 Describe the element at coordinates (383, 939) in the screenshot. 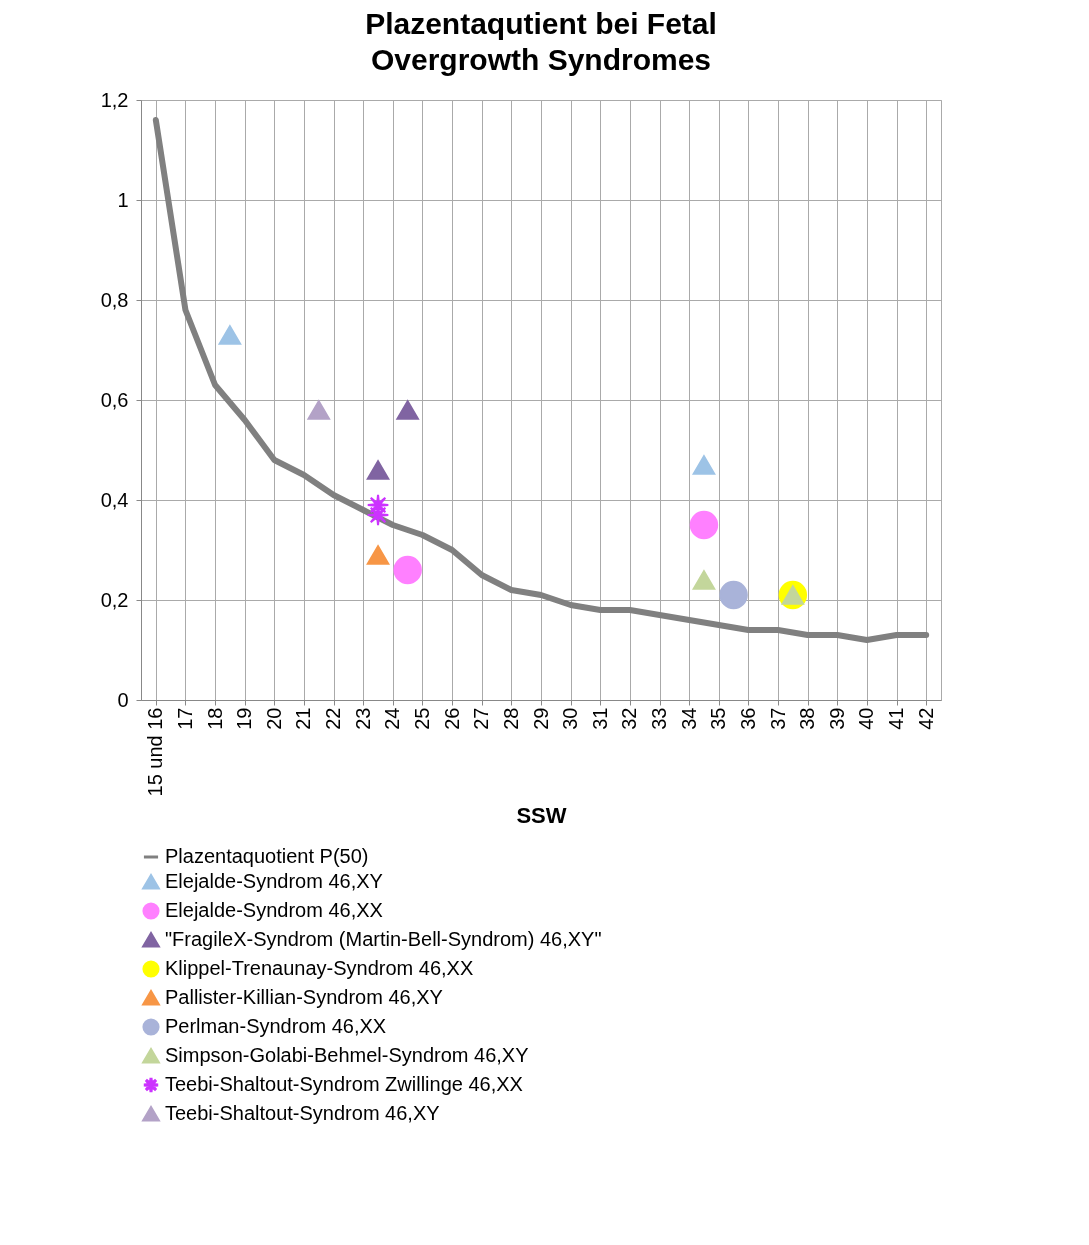

I see `legend-label: "FragileX-Syndrom (Martin-Bell-Syndrom) 46,XY"` at that location.